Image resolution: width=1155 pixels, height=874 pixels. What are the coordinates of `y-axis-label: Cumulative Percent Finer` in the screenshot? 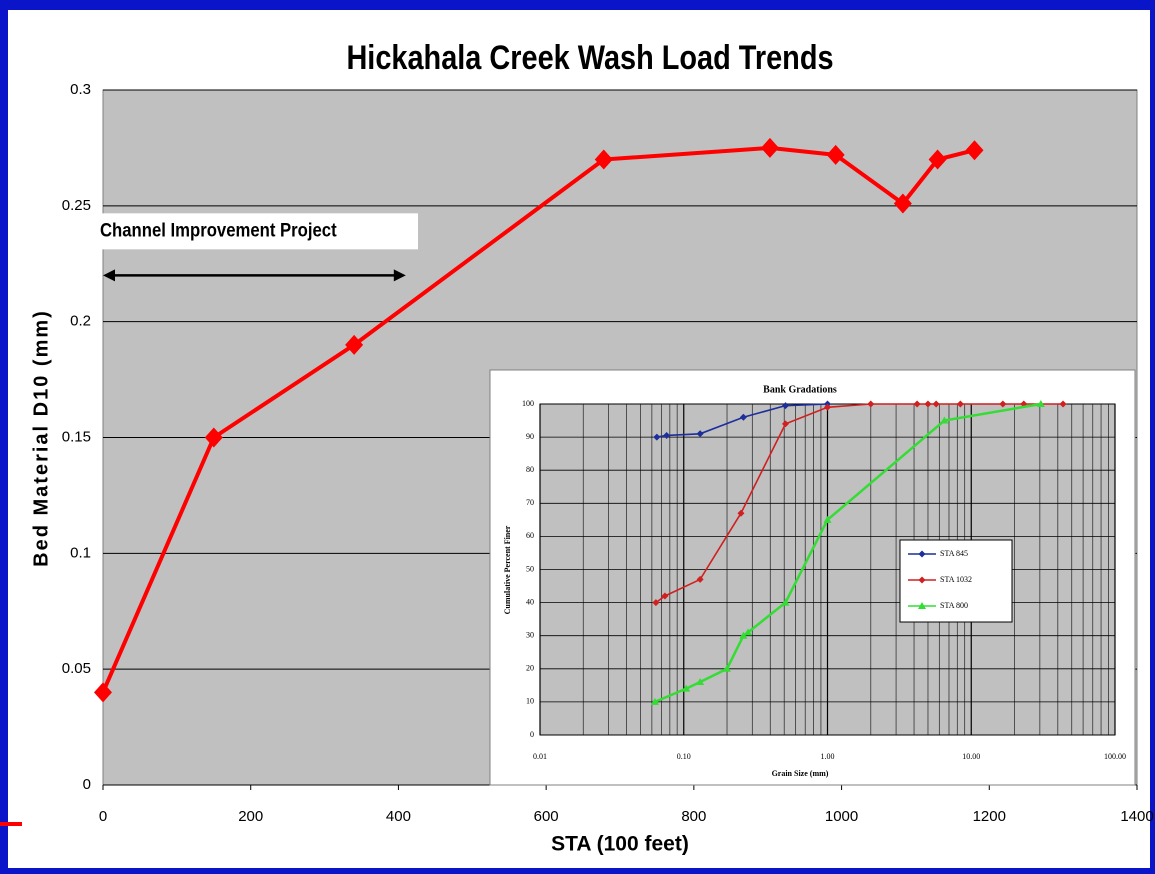 It's located at (507, 569).